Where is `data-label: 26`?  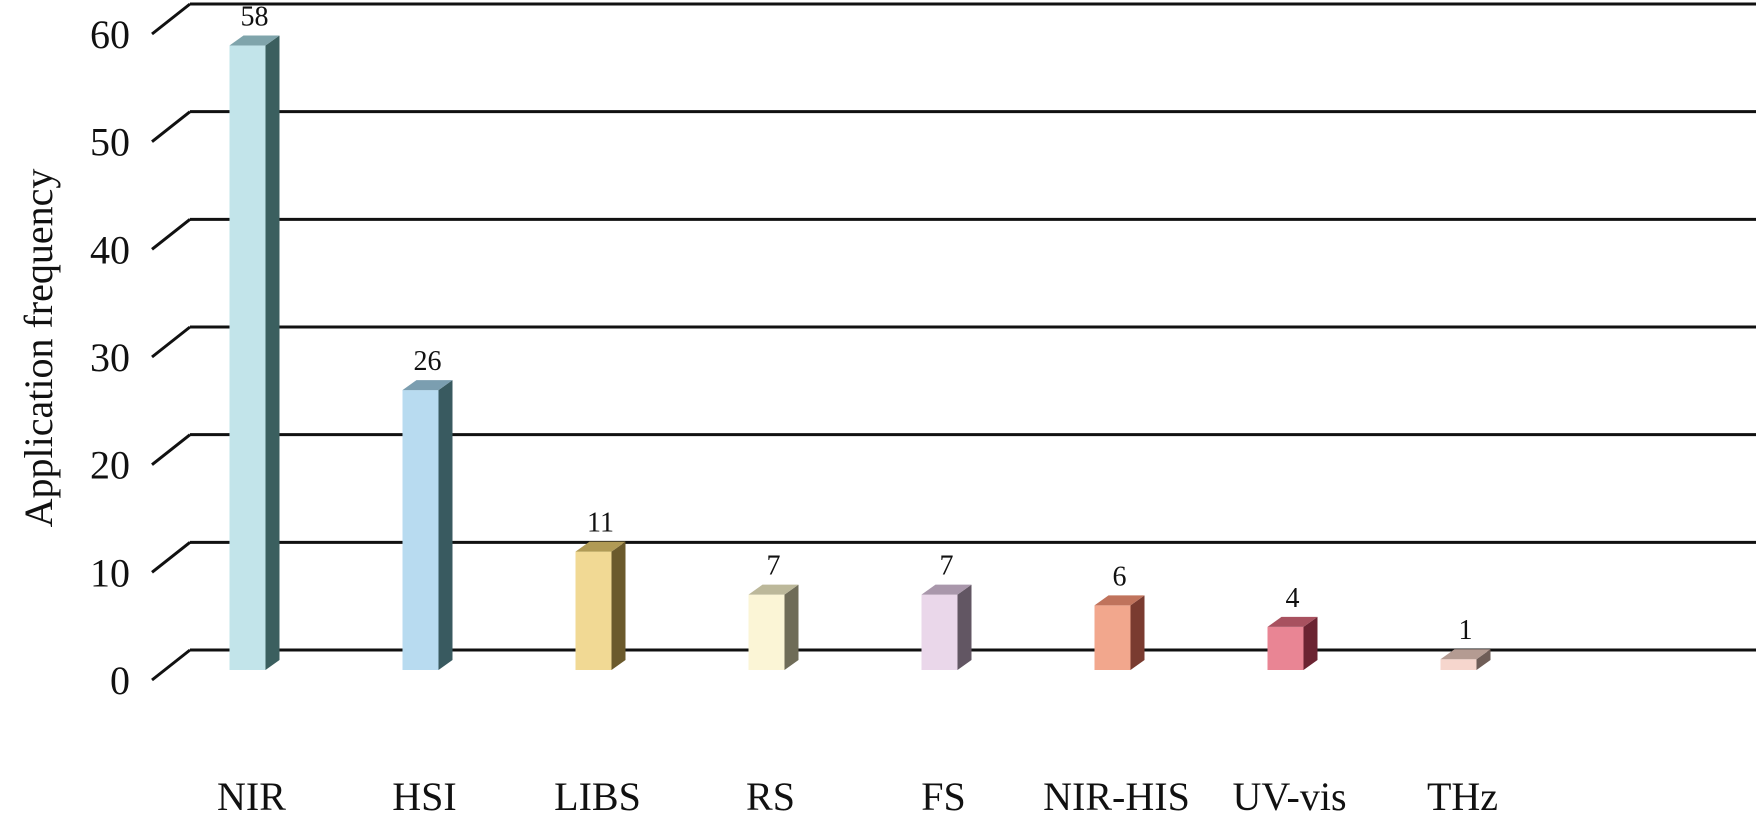
data-label: 26 is located at coordinates (428, 361).